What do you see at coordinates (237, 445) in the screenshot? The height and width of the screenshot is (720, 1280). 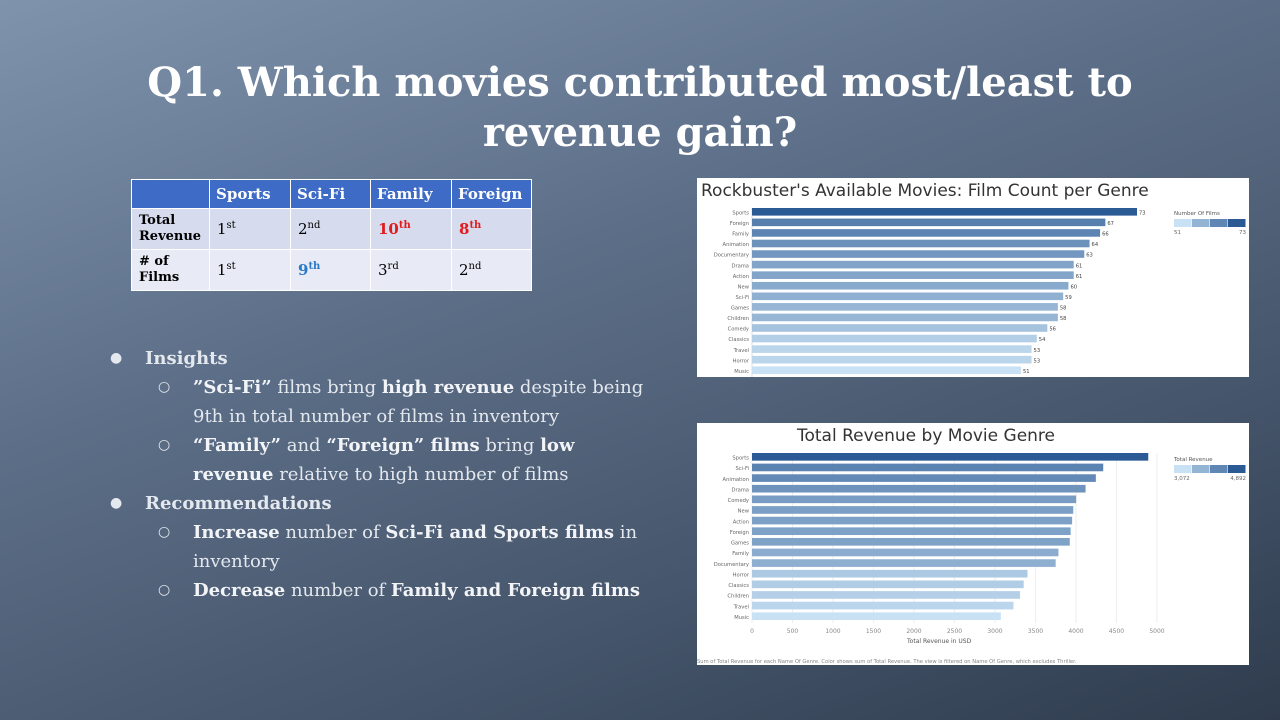 I see `bold-text: “Family”` at bounding box center [237, 445].